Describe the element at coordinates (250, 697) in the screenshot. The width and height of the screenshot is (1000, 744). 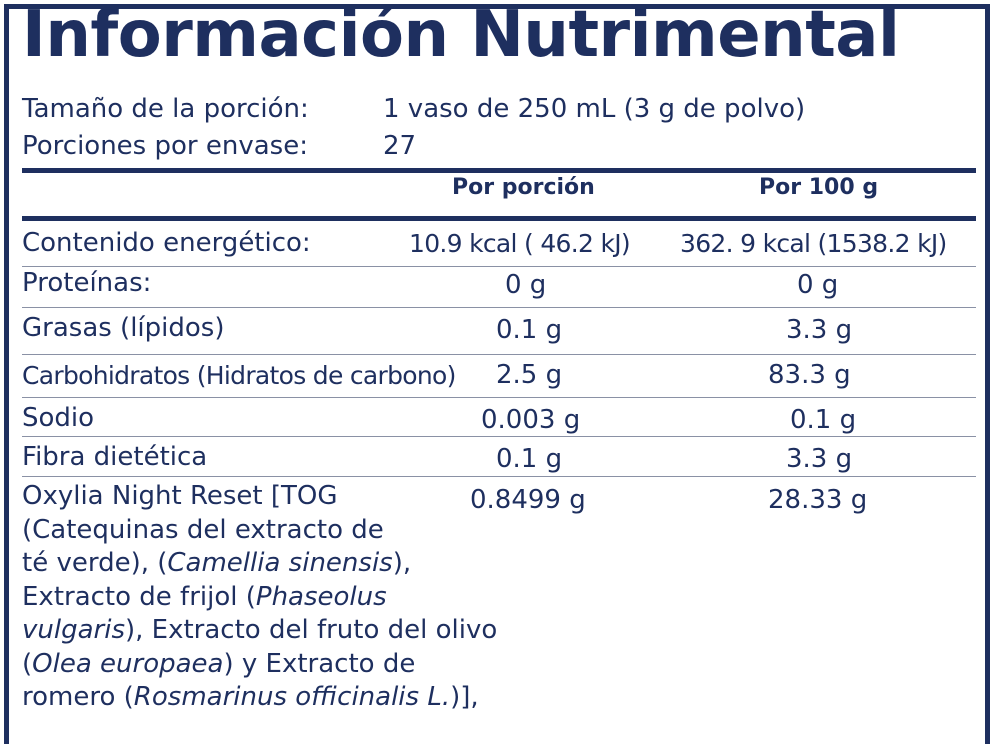
I see `ingredient-line-7: romero (Rosmarinus officinalis L.)],` at that location.